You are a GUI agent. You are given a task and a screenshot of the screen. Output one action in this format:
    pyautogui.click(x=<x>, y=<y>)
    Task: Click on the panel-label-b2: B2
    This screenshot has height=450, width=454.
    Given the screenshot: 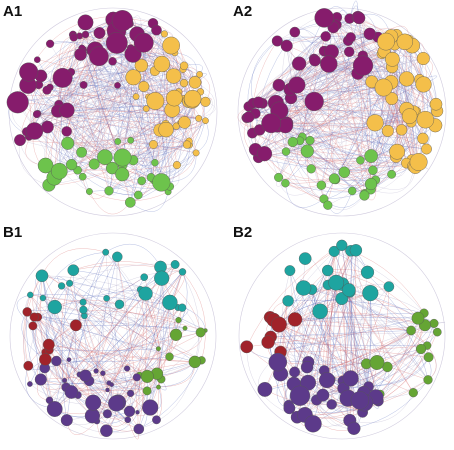 What is the action you would take?
    pyautogui.click(x=242, y=232)
    